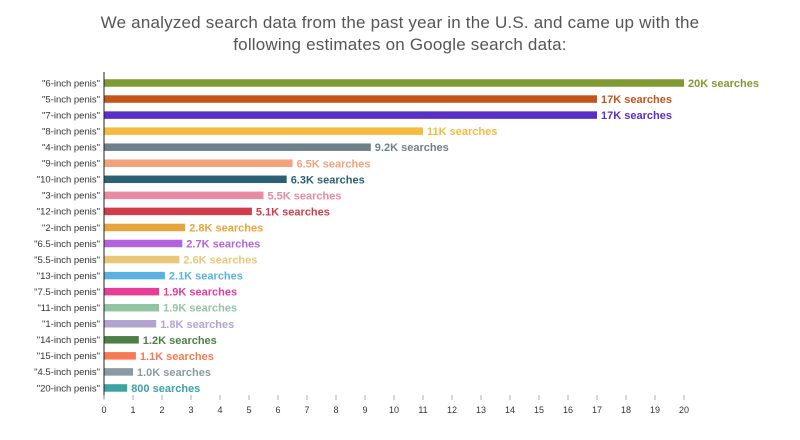  I want to click on x-tick-label: 2, so click(161, 410).